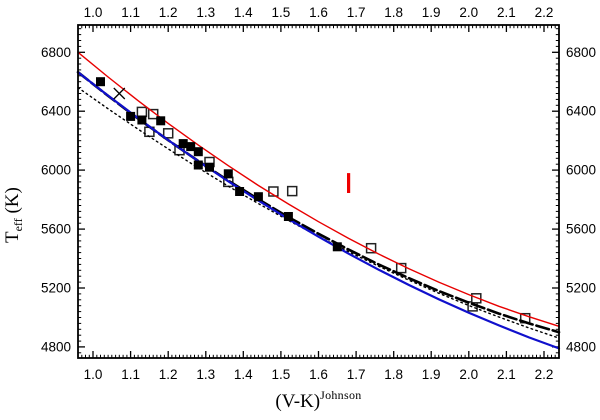  Describe the element at coordinates (205, 12) in the screenshot. I see `x-tick-label-top: 1.3` at that location.